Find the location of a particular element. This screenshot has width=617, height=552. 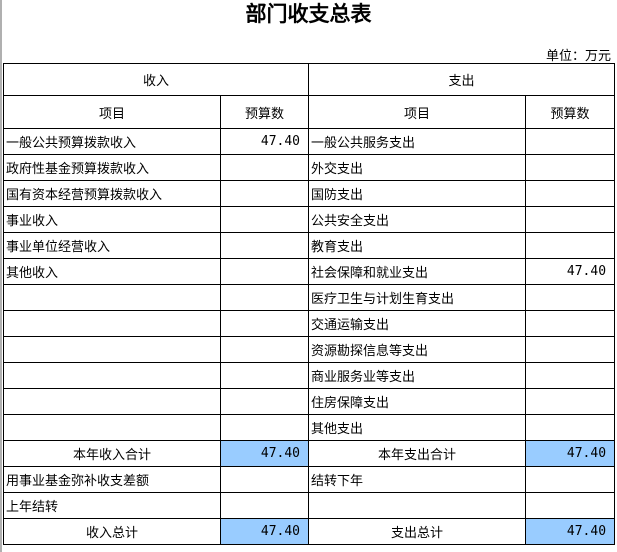

expense-item: 国防支出 is located at coordinates (417, 193).